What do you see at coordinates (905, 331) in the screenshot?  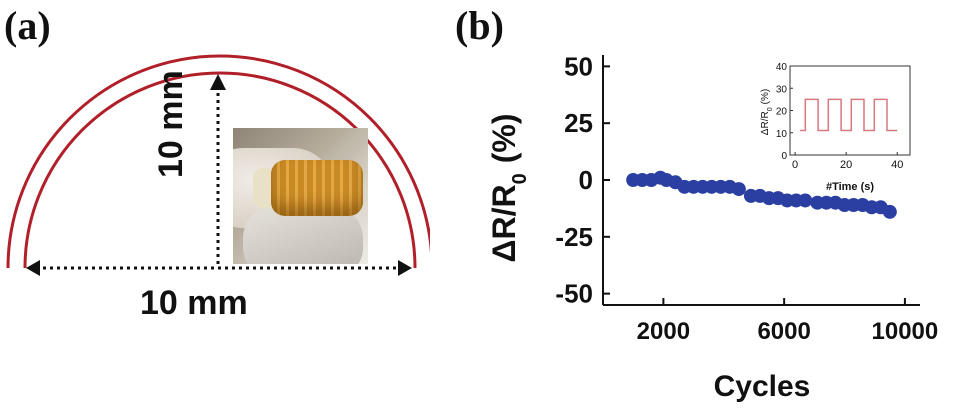 I see `x-tick-label: 10000` at bounding box center [905, 331].